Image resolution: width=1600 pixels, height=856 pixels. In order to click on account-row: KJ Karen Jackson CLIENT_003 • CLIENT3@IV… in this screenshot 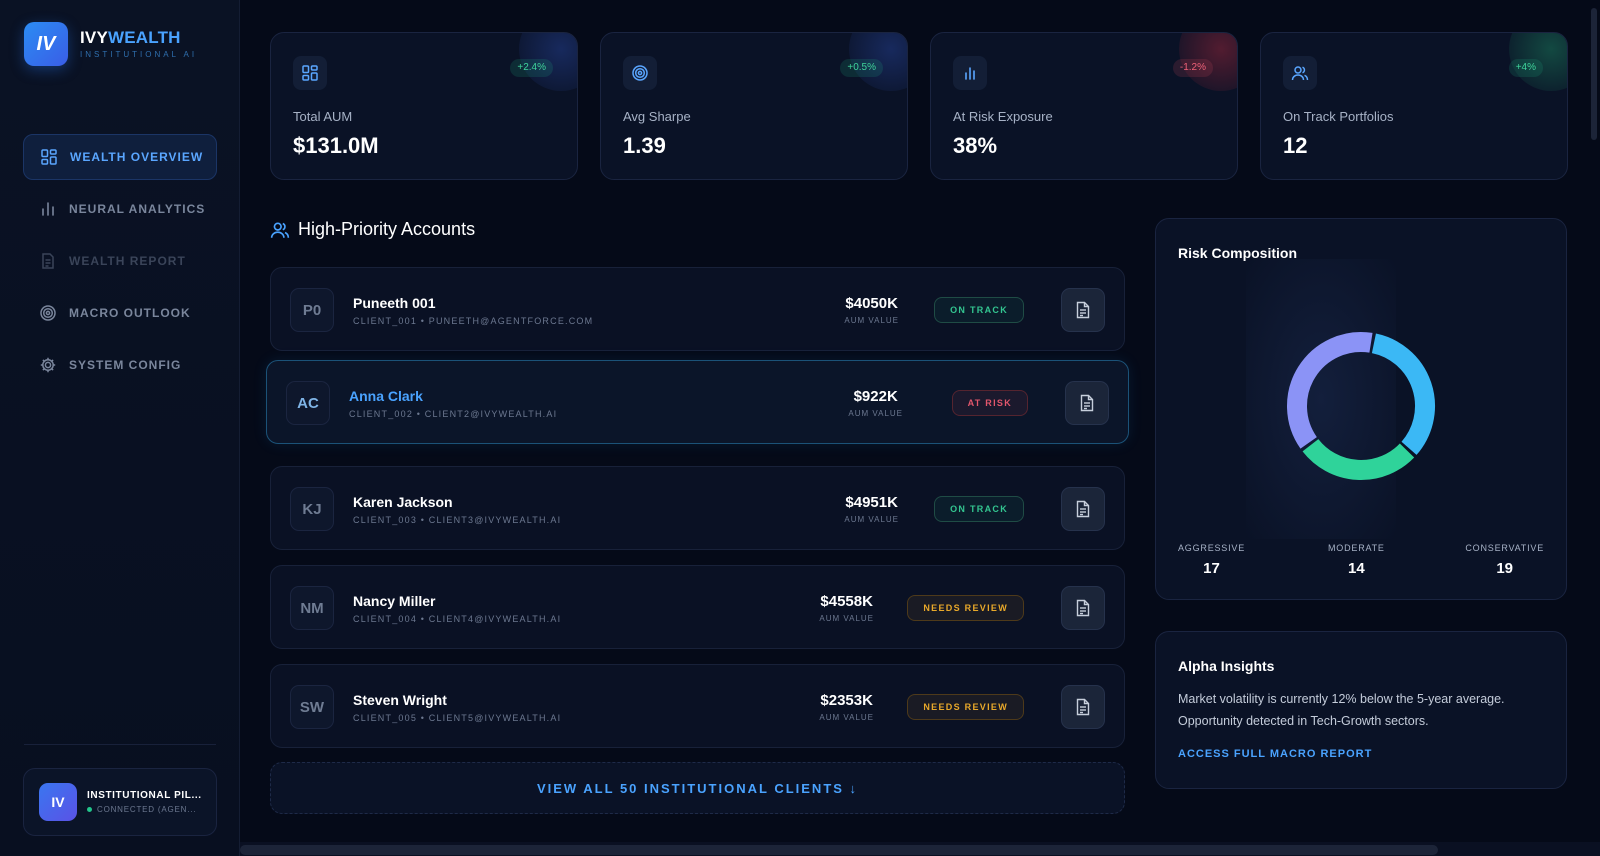, I will do `click(697, 508)`.